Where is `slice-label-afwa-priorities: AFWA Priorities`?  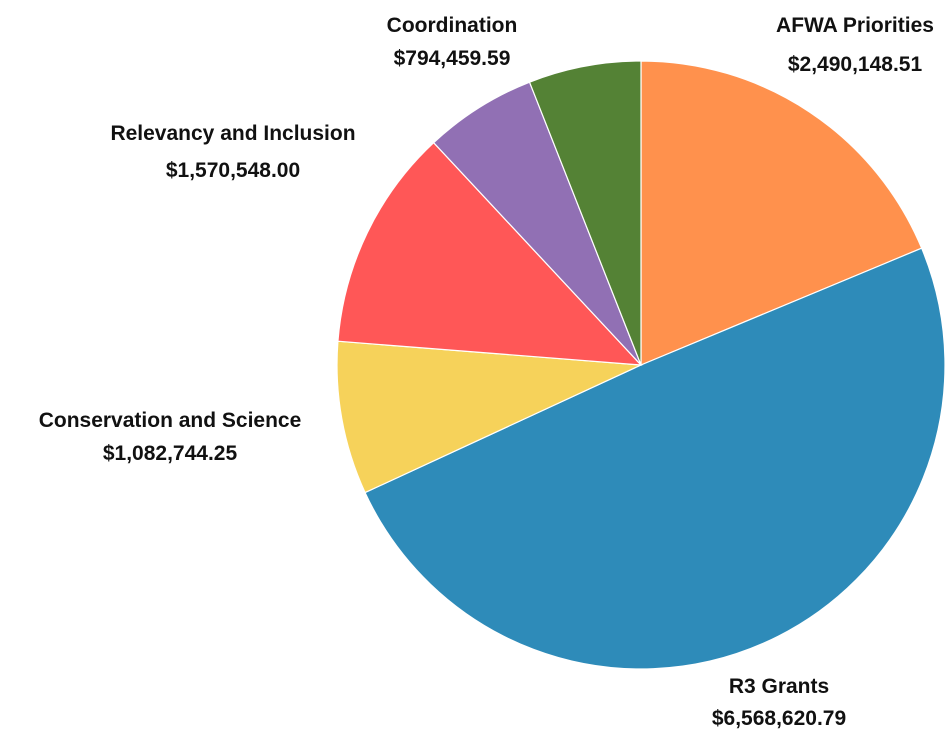
slice-label-afwa-priorities: AFWA Priorities is located at coordinates (855, 25).